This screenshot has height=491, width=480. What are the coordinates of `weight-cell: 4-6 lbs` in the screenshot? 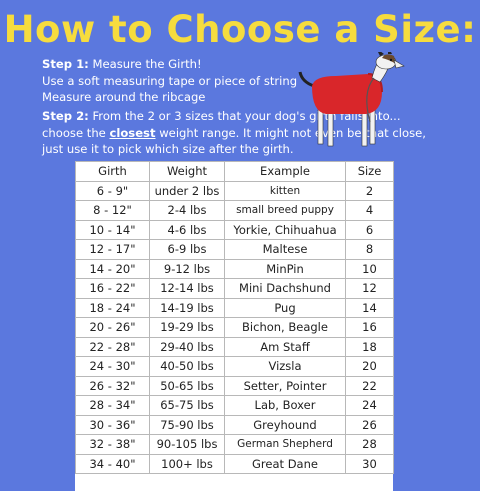 It's located at (187, 229).